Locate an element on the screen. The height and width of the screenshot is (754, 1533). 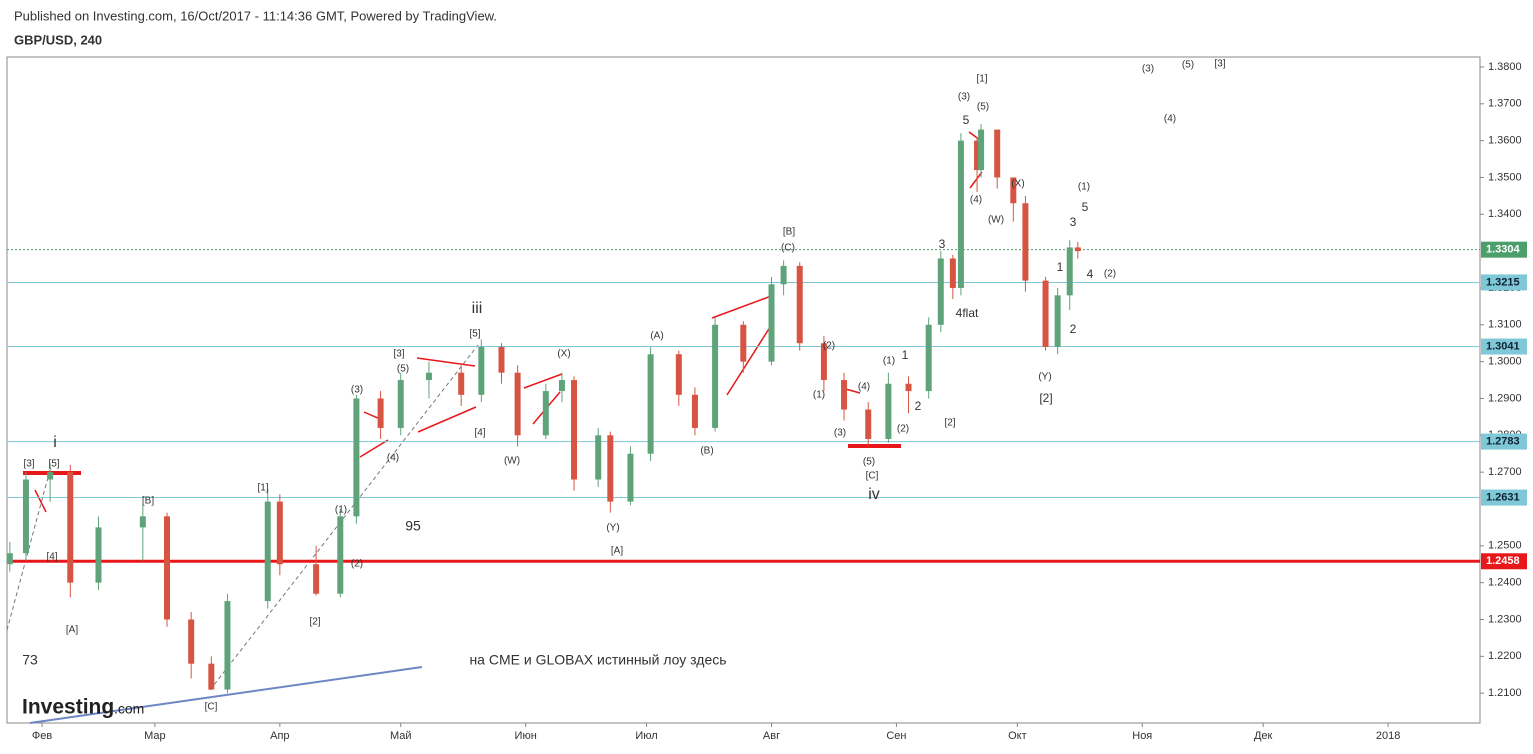
price-label: 1.3041 is located at coordinates (1503, 346).